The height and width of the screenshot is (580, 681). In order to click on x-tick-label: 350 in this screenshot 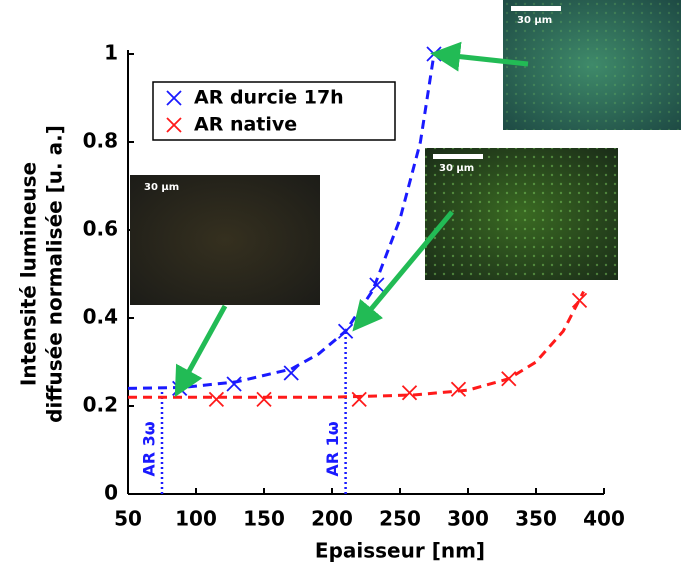, I will do `click(536, 519)`.